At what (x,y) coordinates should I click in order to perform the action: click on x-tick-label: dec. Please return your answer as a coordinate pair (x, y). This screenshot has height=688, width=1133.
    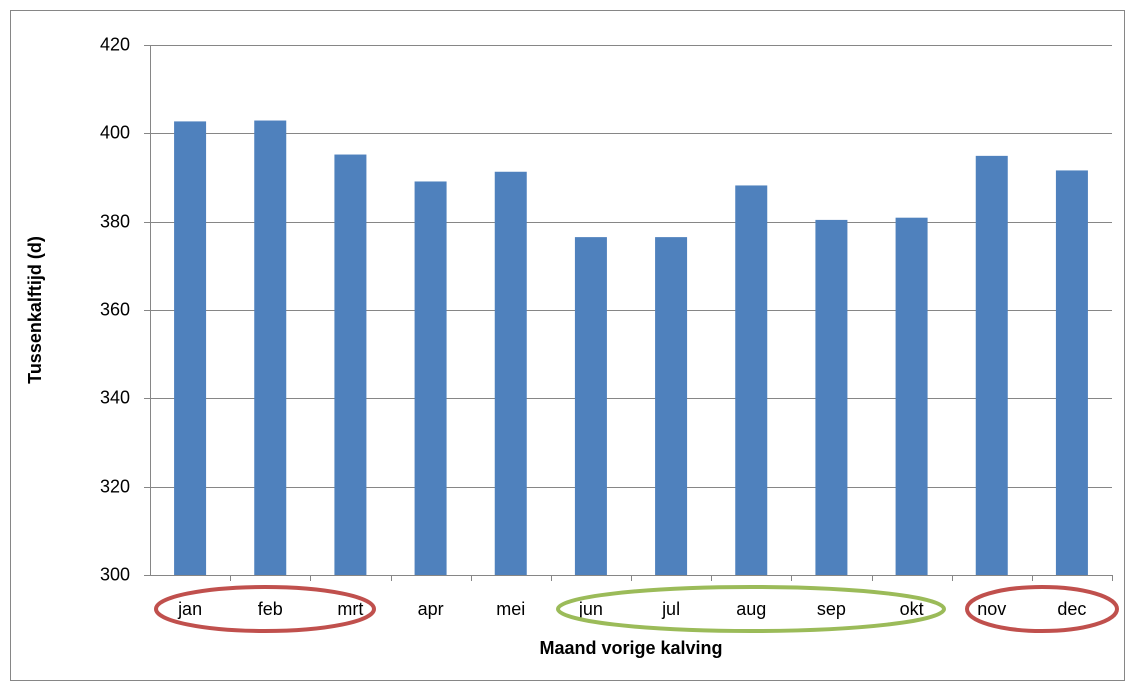
    Looking at the image, I should click on (1071, 609).